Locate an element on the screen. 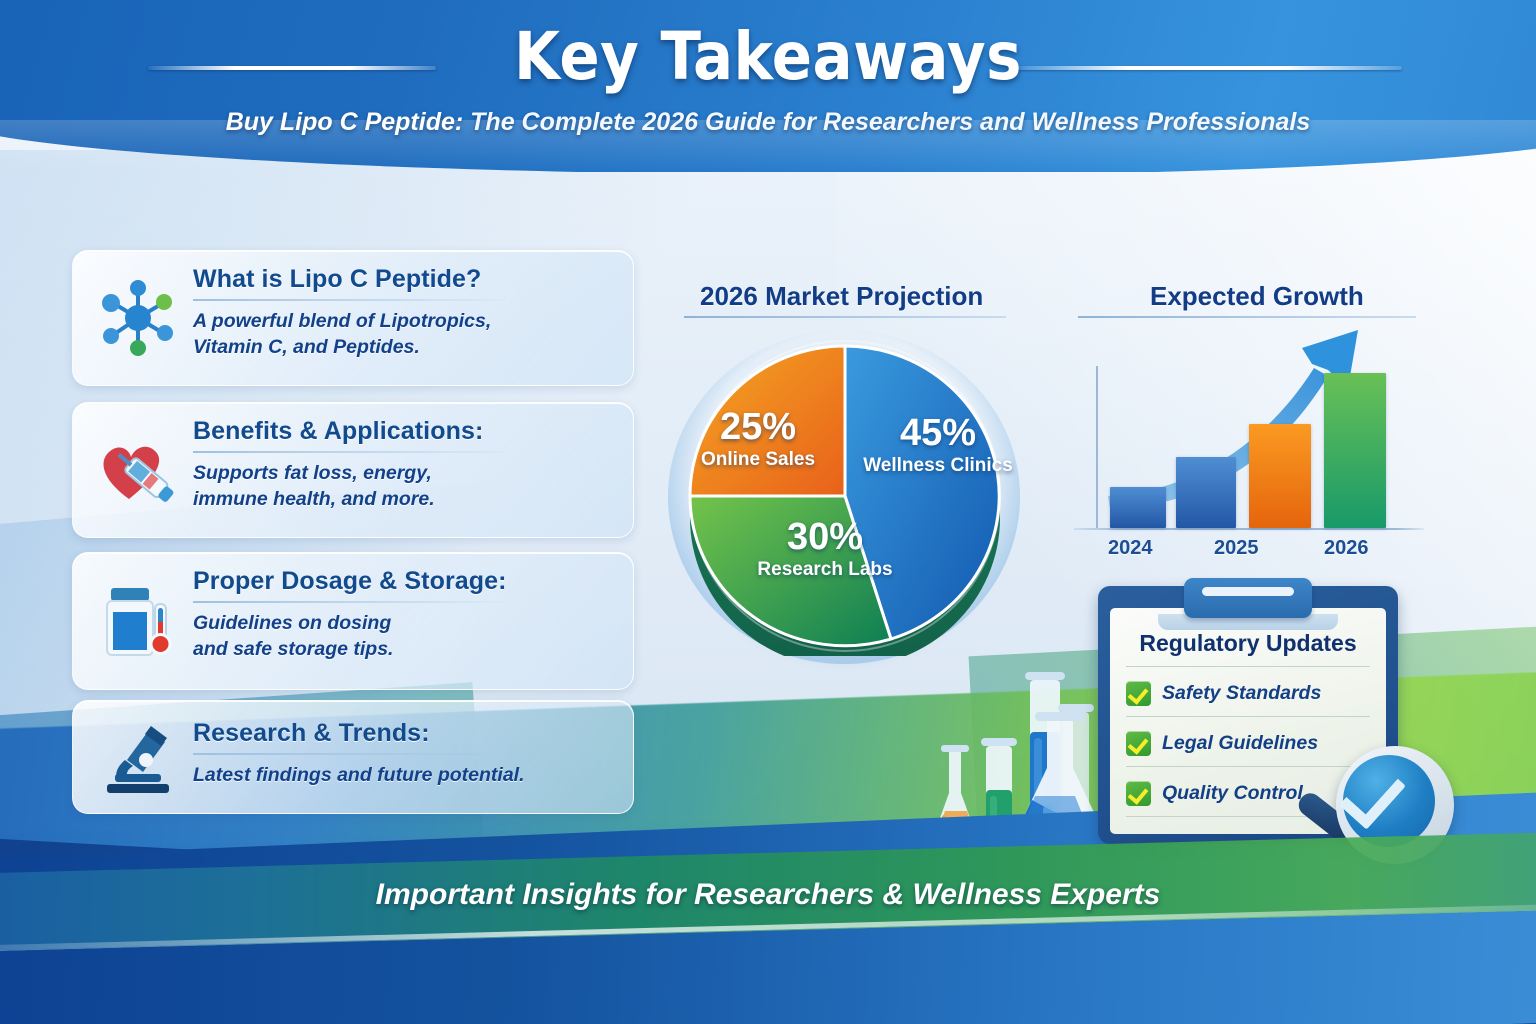  pie-label-name: Research Labs is located at coordinates (825, 569).